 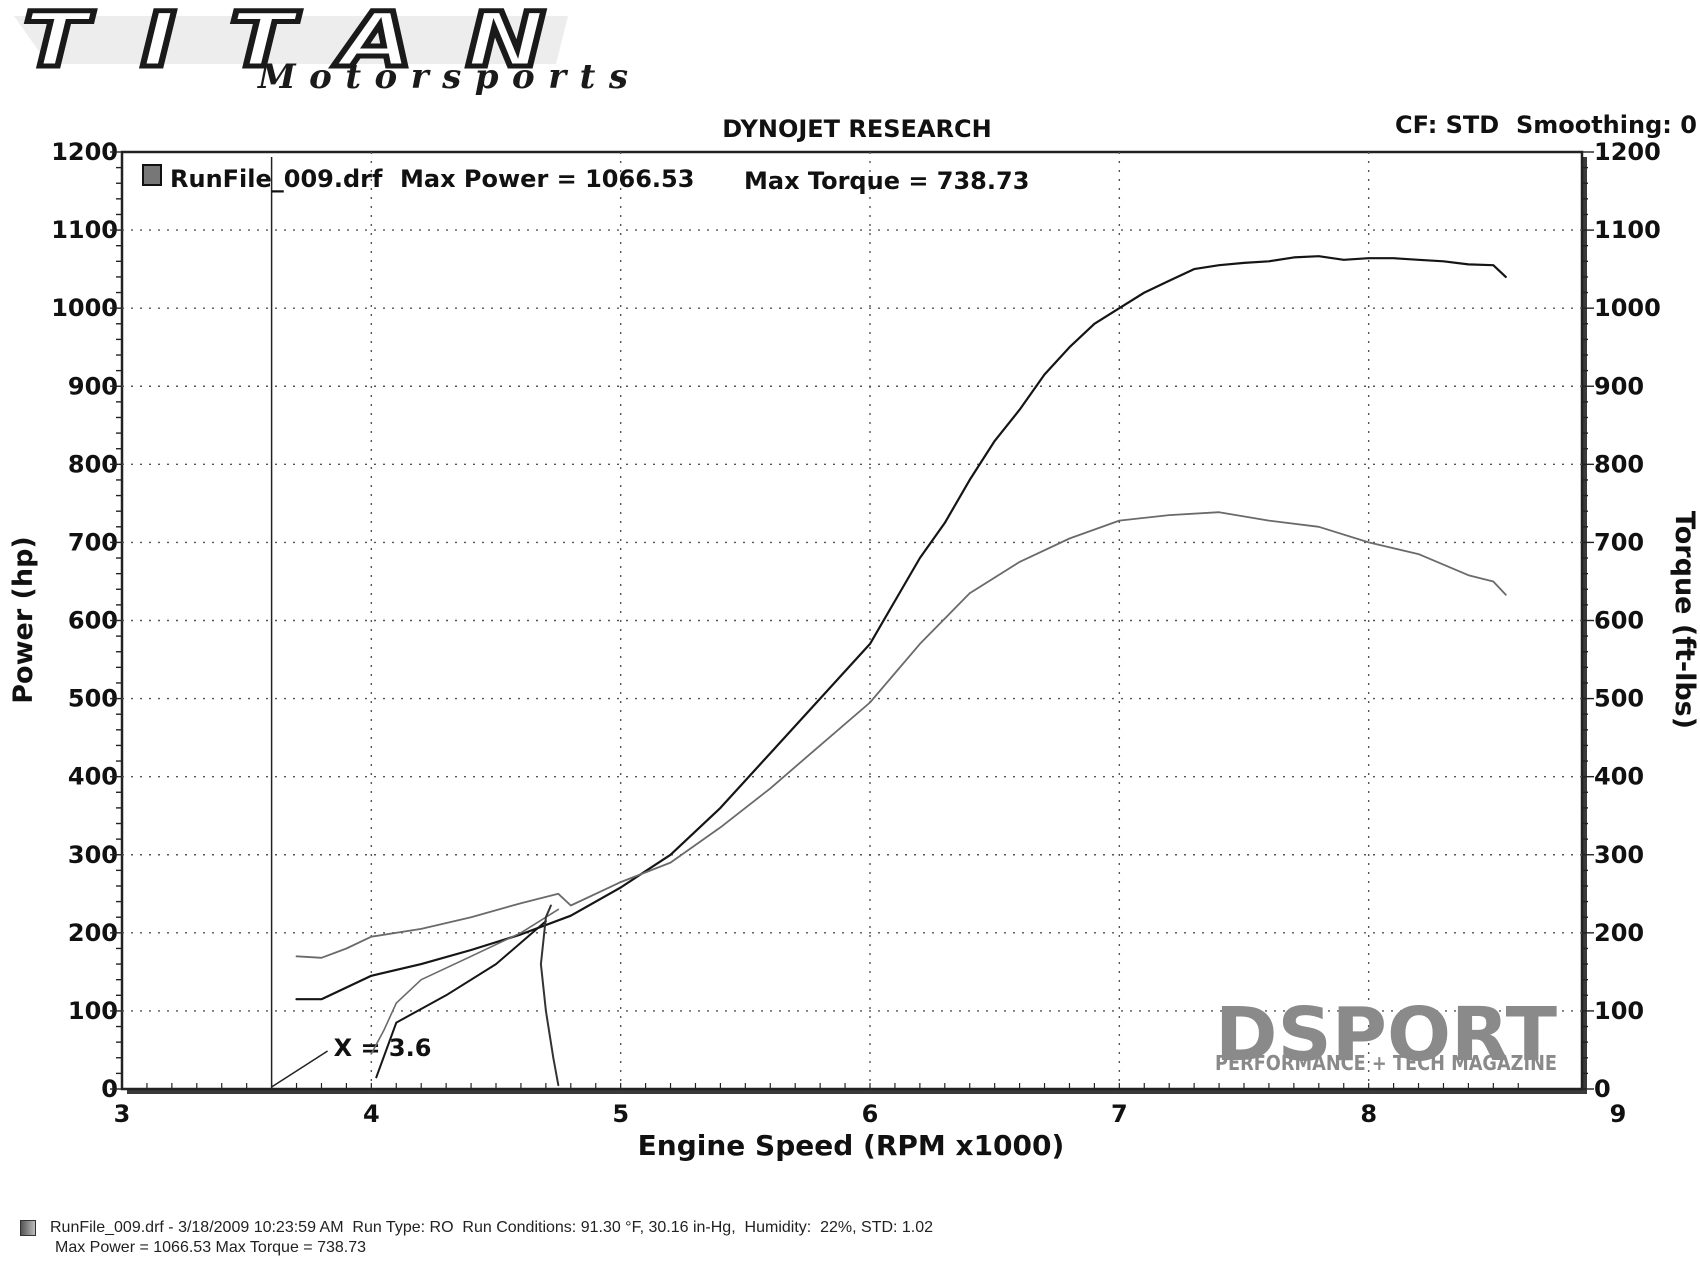 What do you see at coordinates (93, 933) in the screenshot?
I see `y-tick-label: 200` at bounding box center [93, 933].